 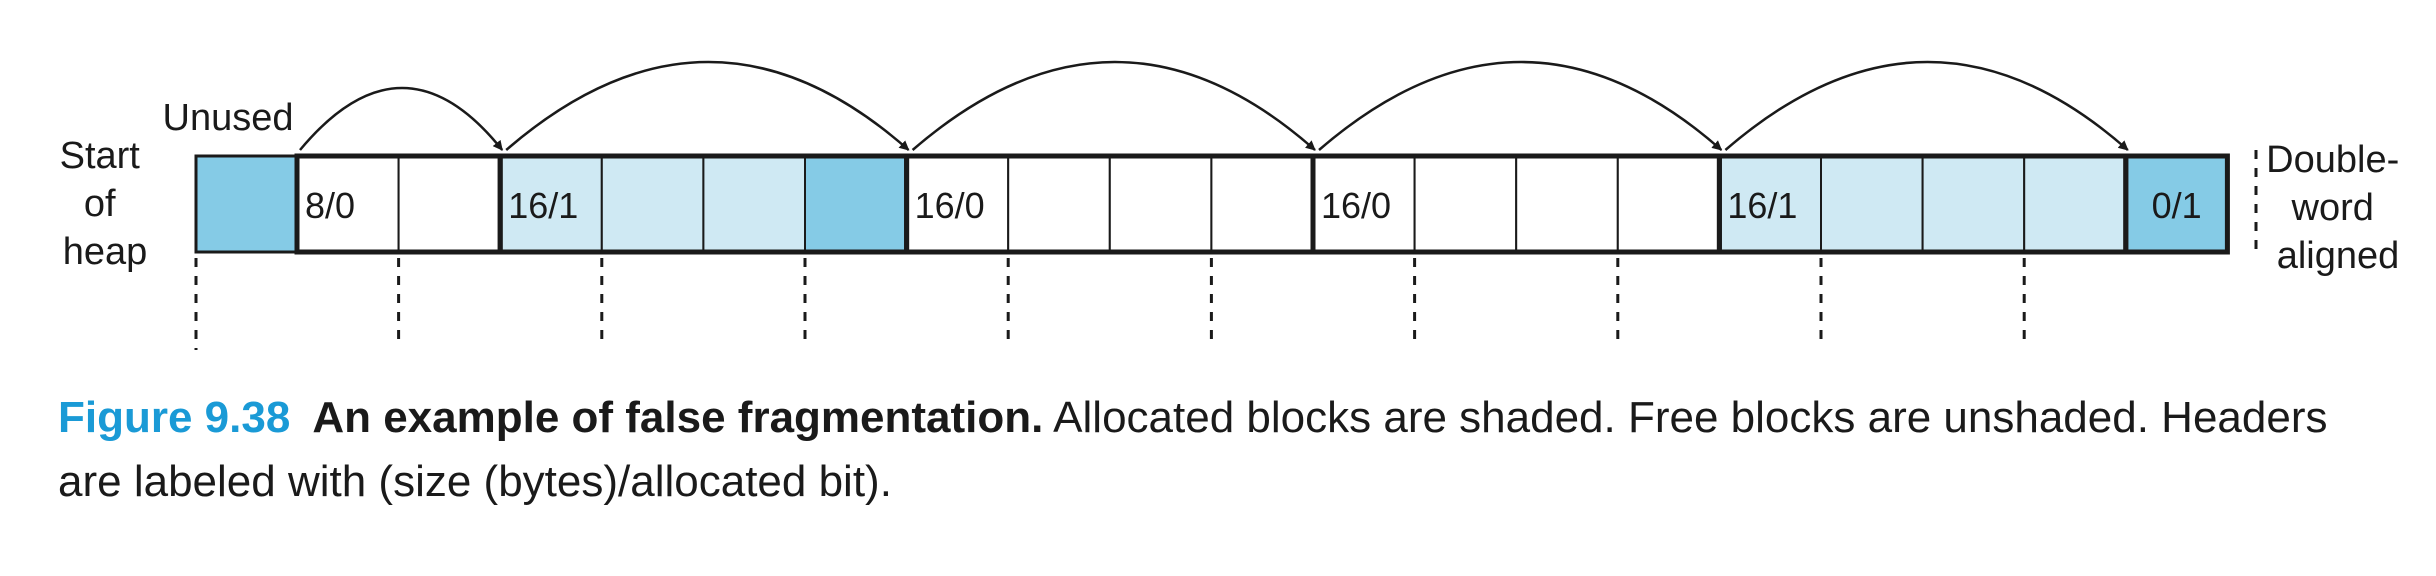 I want to click on figure-title: An example of false fragmentation., so click(x=678, y=417).